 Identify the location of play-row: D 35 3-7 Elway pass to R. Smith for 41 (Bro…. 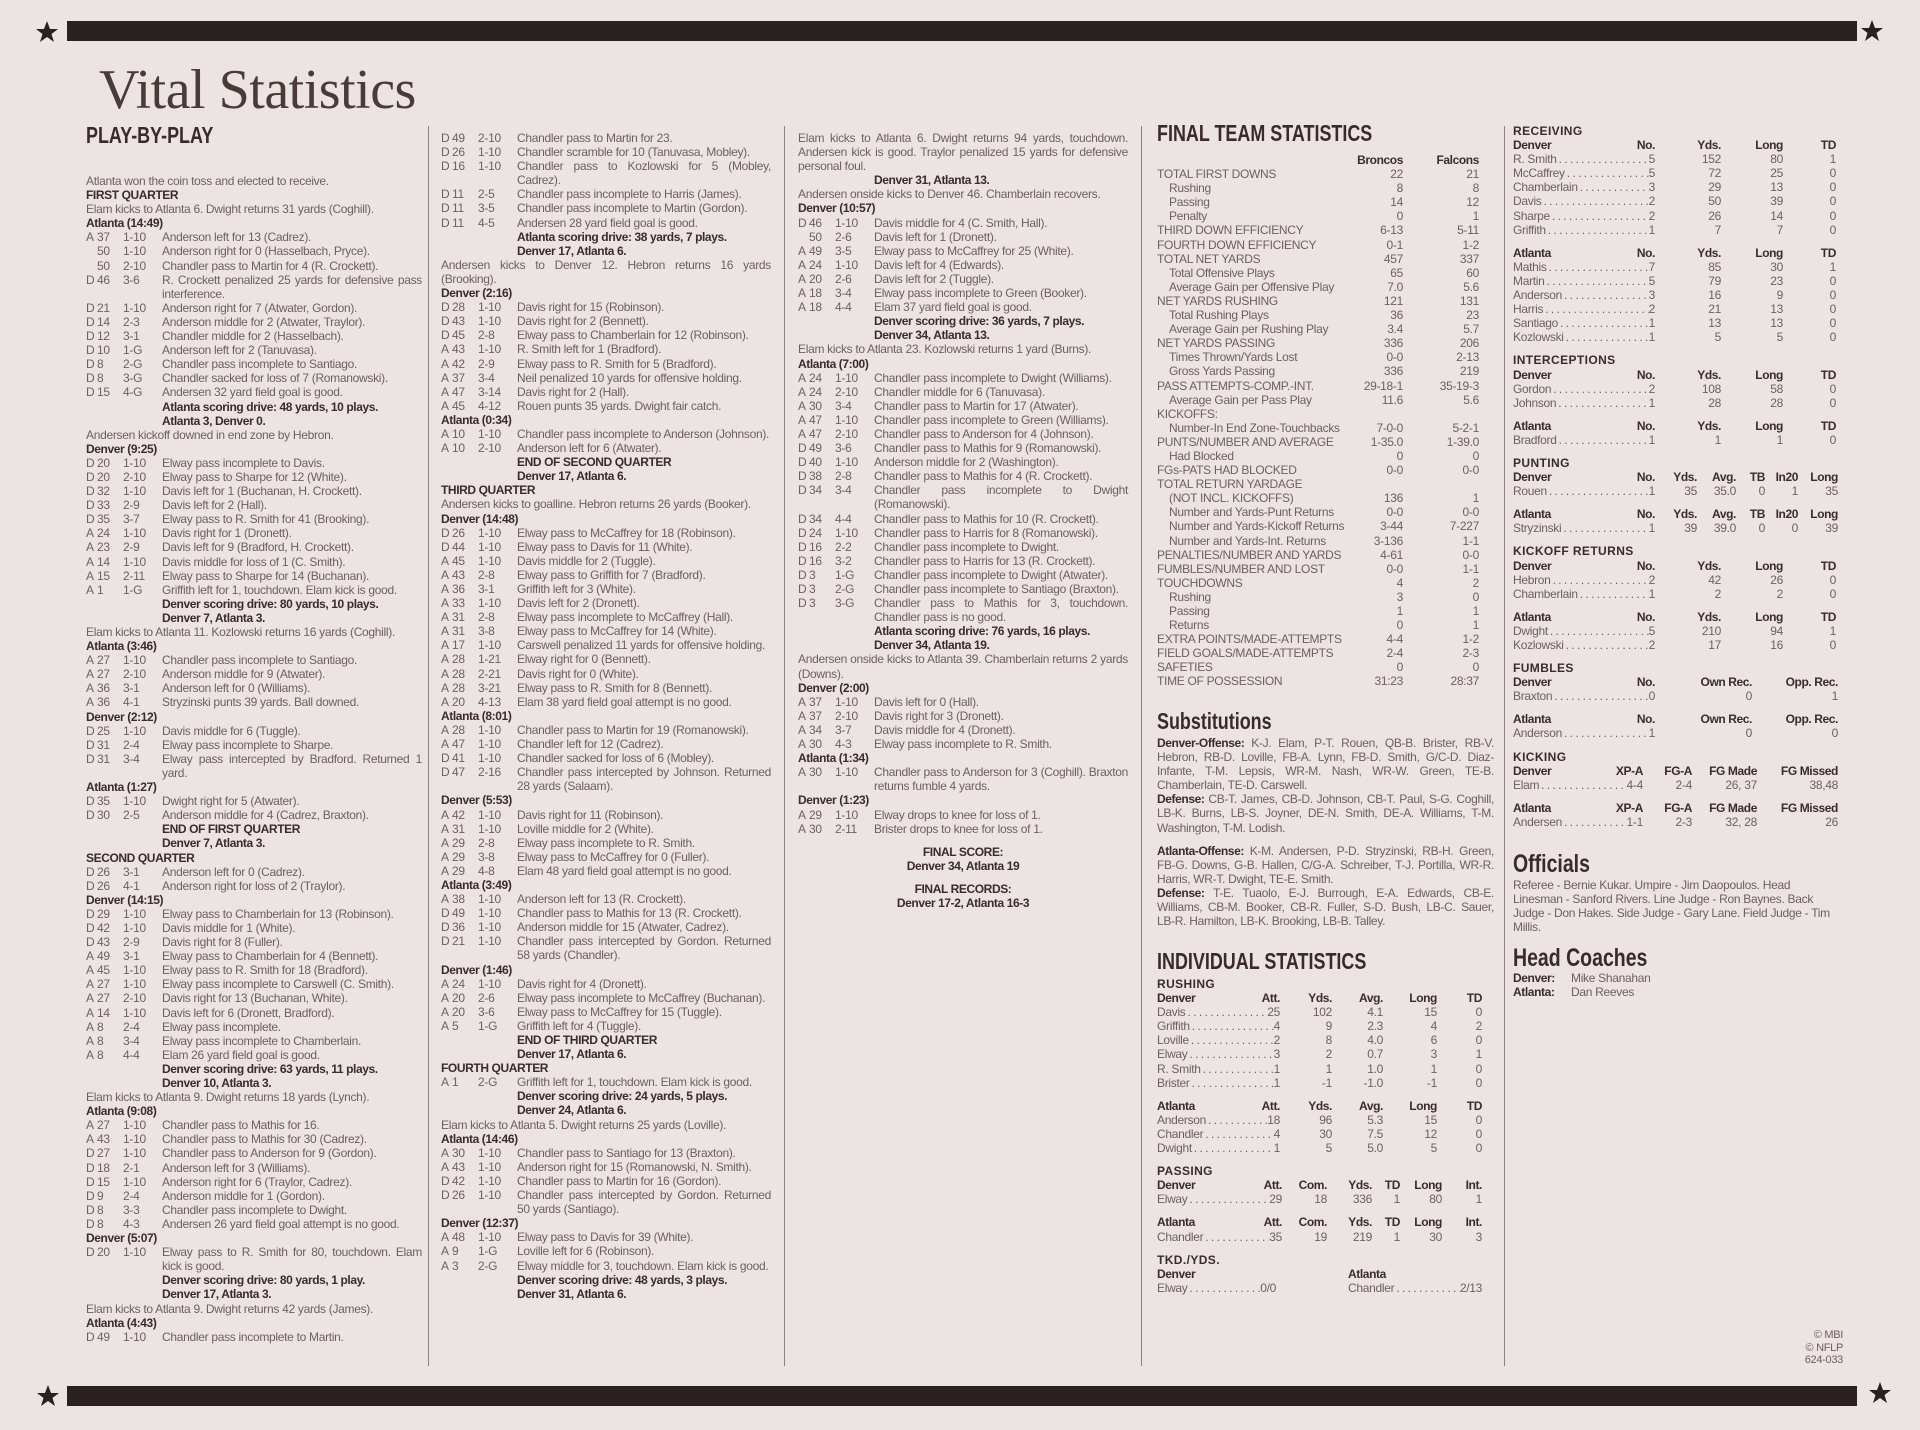
(254, 519).